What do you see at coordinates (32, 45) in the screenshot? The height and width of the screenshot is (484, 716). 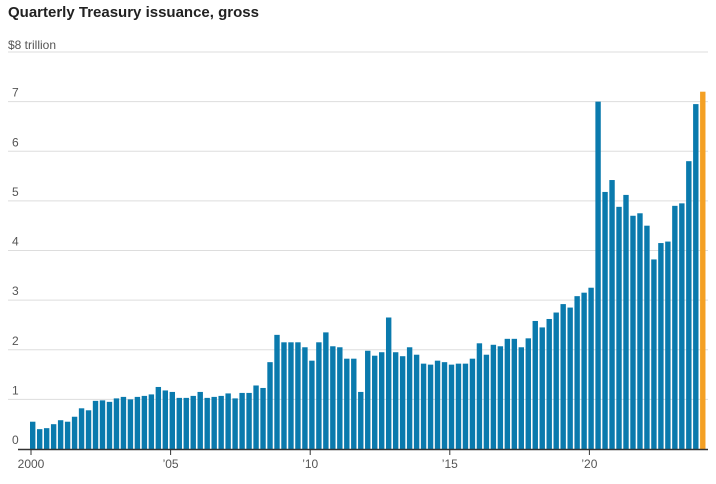 I see `y-axis-unit-label: $8 trillion` at bounding box center [32, 45].